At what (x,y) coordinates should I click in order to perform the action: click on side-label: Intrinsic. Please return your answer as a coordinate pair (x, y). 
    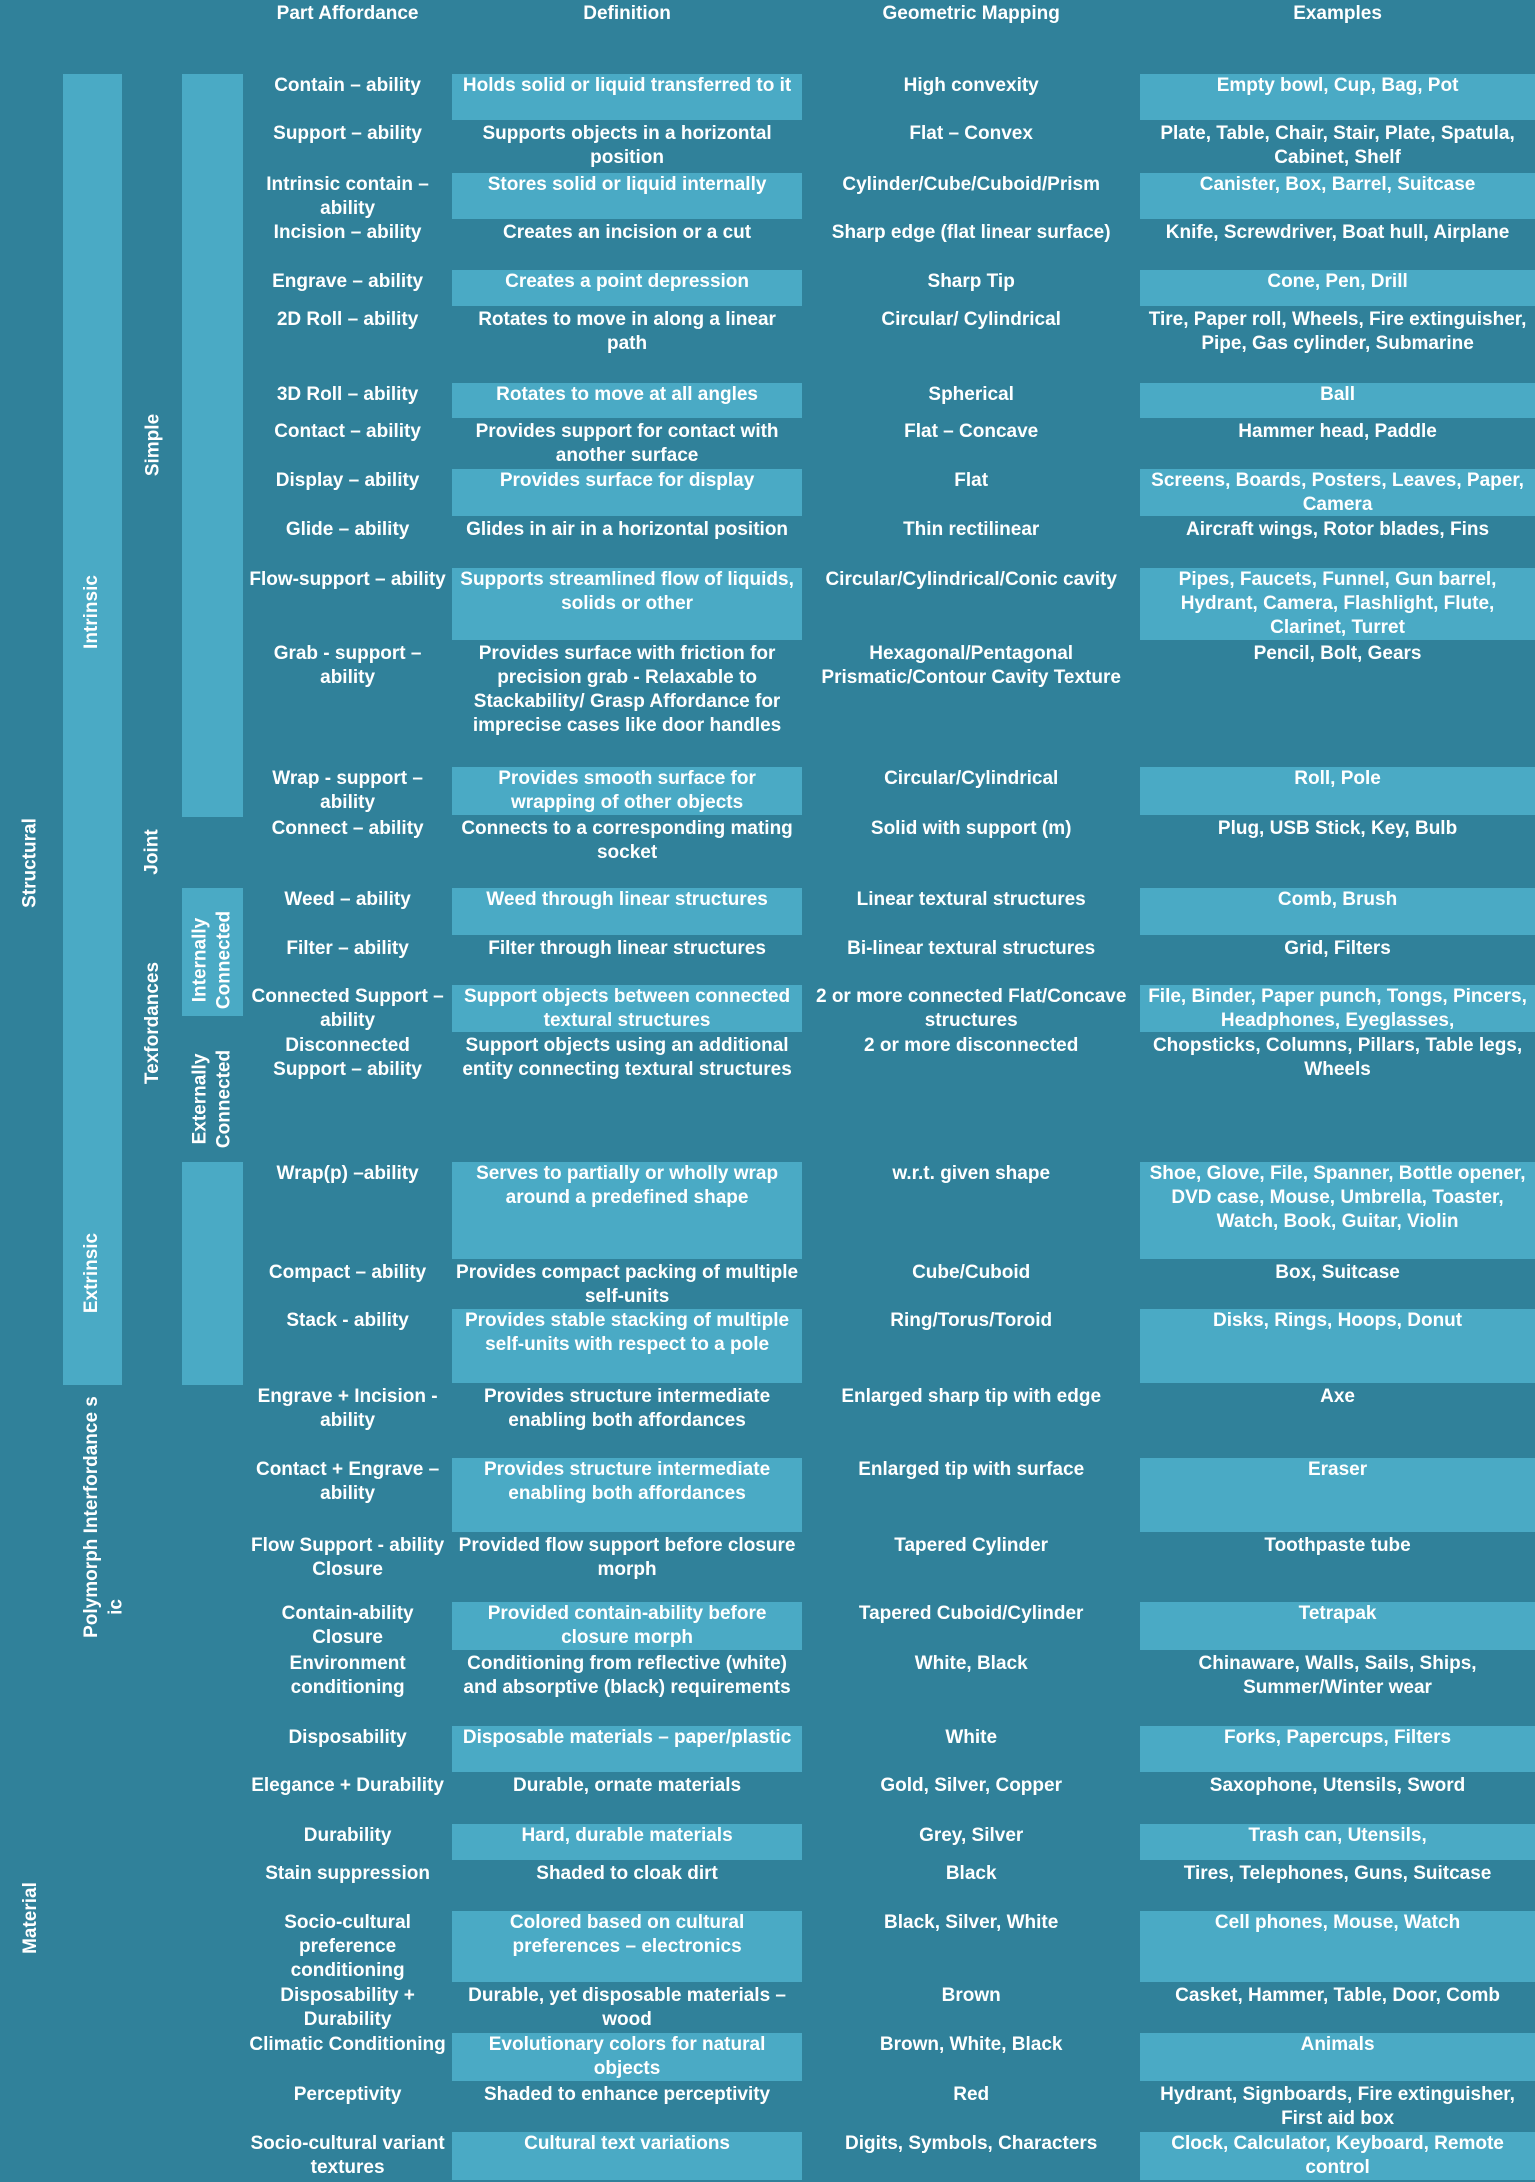
    Looking at the image, I should click on (91, 612).